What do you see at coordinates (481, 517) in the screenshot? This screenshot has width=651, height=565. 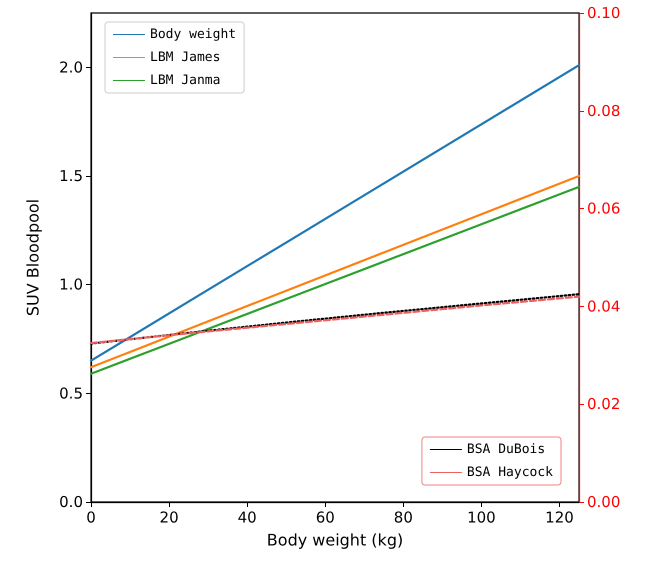 I see `x-tick-label: 100` at bounding box center [481, 517].